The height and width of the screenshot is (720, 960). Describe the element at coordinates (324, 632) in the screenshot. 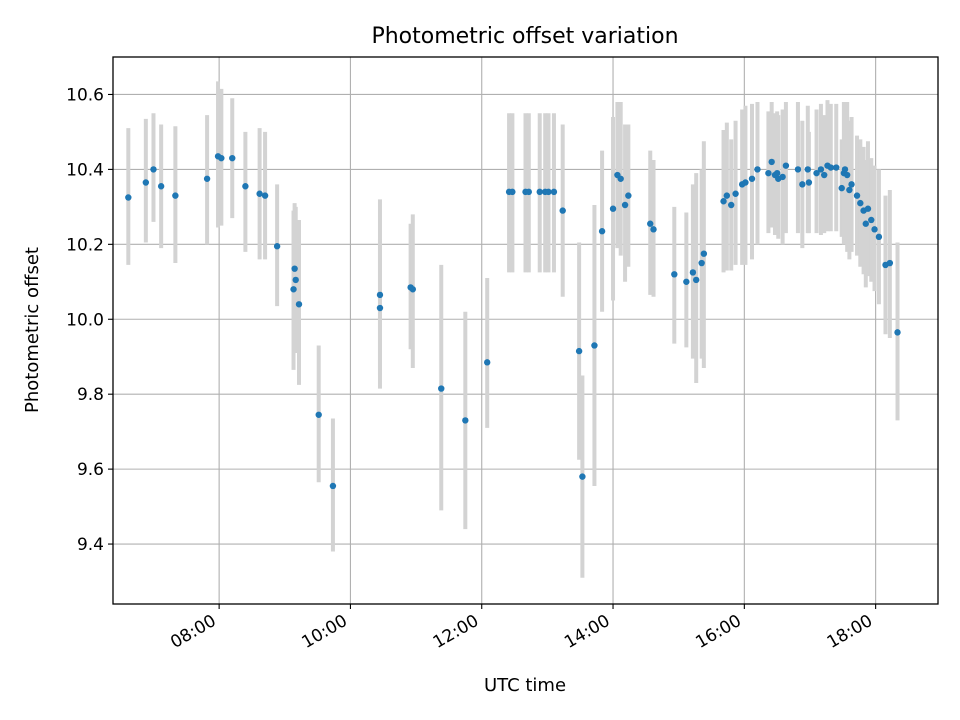

I see `x-tick-label: 10:00` at that location.